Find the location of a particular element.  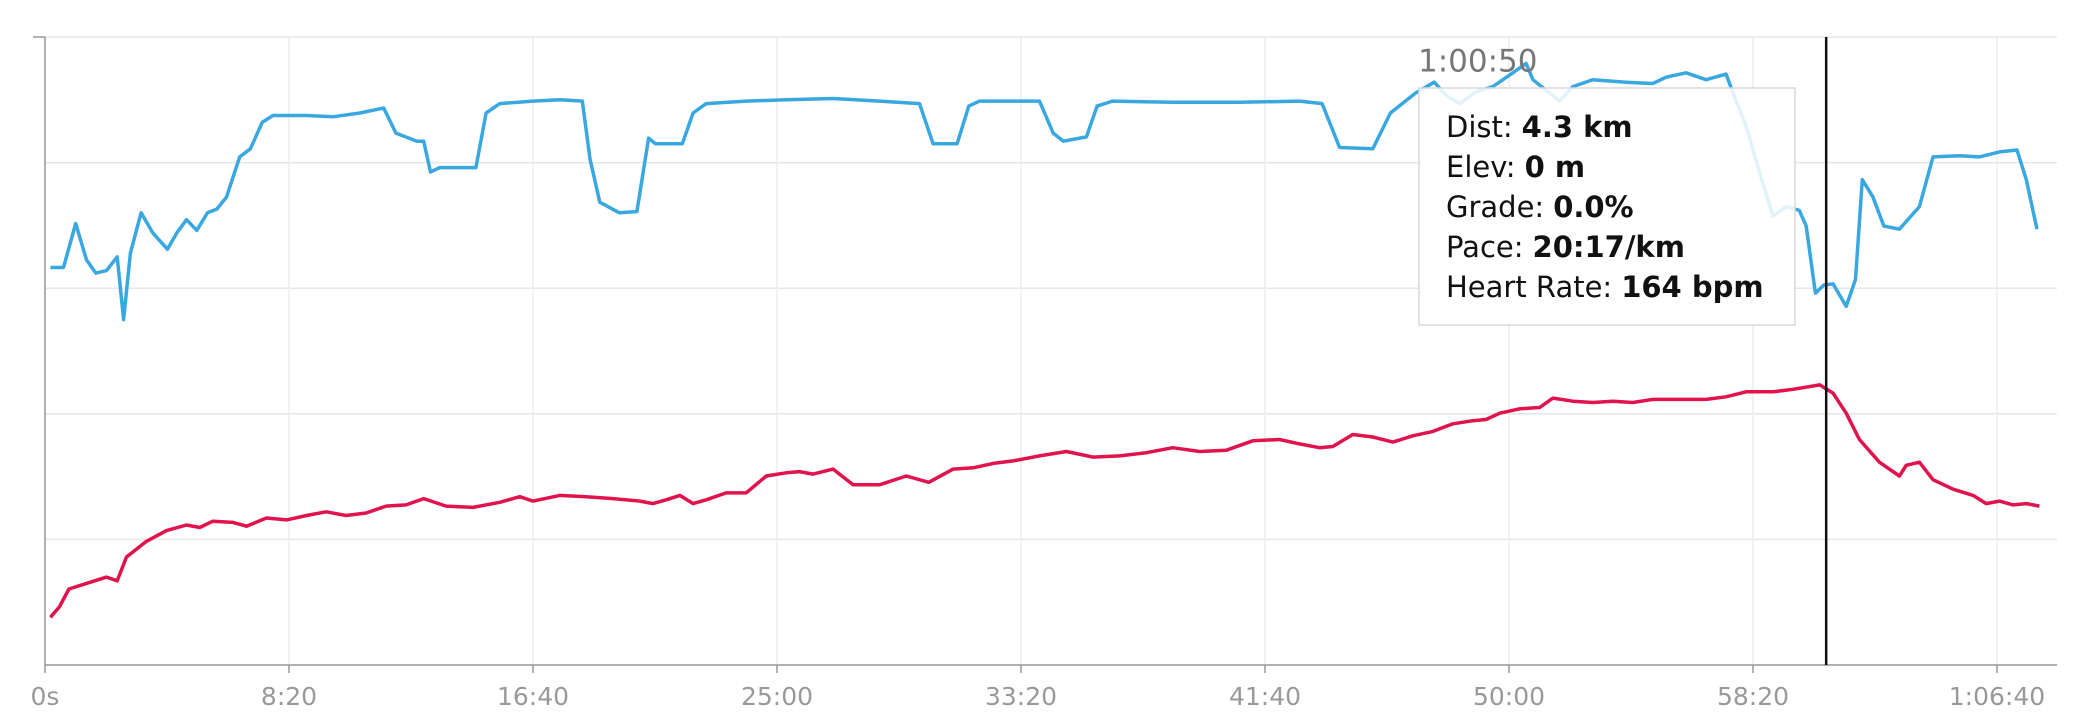

x-tick-label: 0s is located at coordinates (45, 696).